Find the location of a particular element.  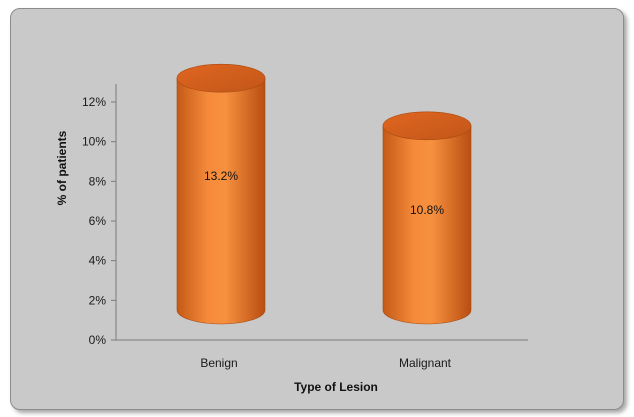

y-tick-label: 6% is located at coordinates (98, 221).